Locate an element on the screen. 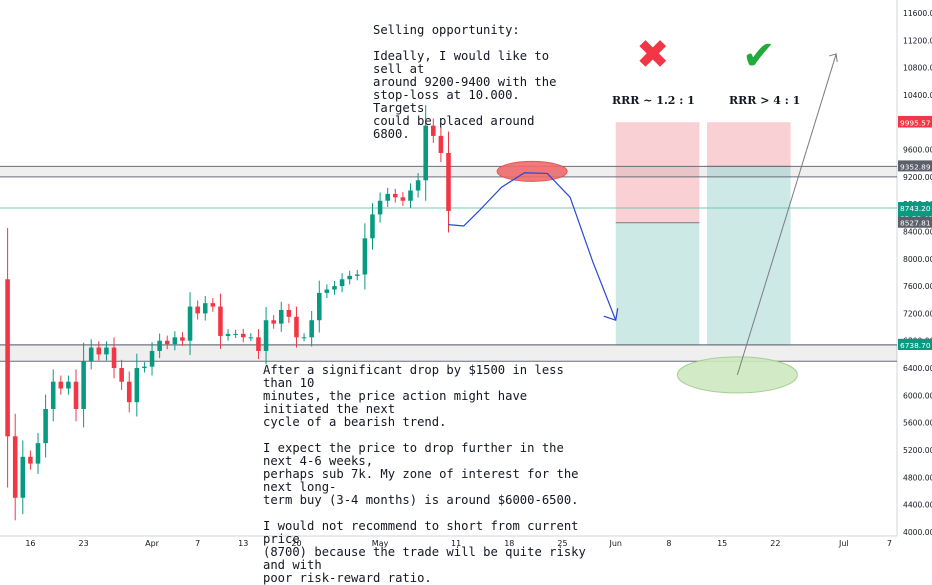 The width and height of the screenshot is (932, 585). x-tick-label: Jul is located at coordinates (843, 543).